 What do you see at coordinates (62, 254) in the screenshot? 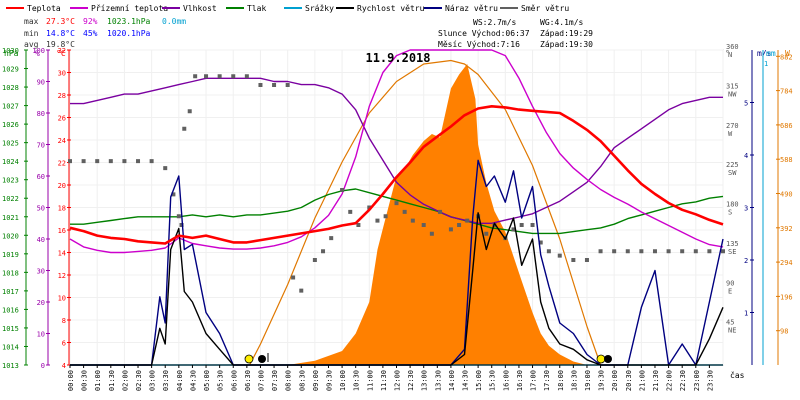
I see `temp-tick-label: 14` at bounding box center [62, 254].